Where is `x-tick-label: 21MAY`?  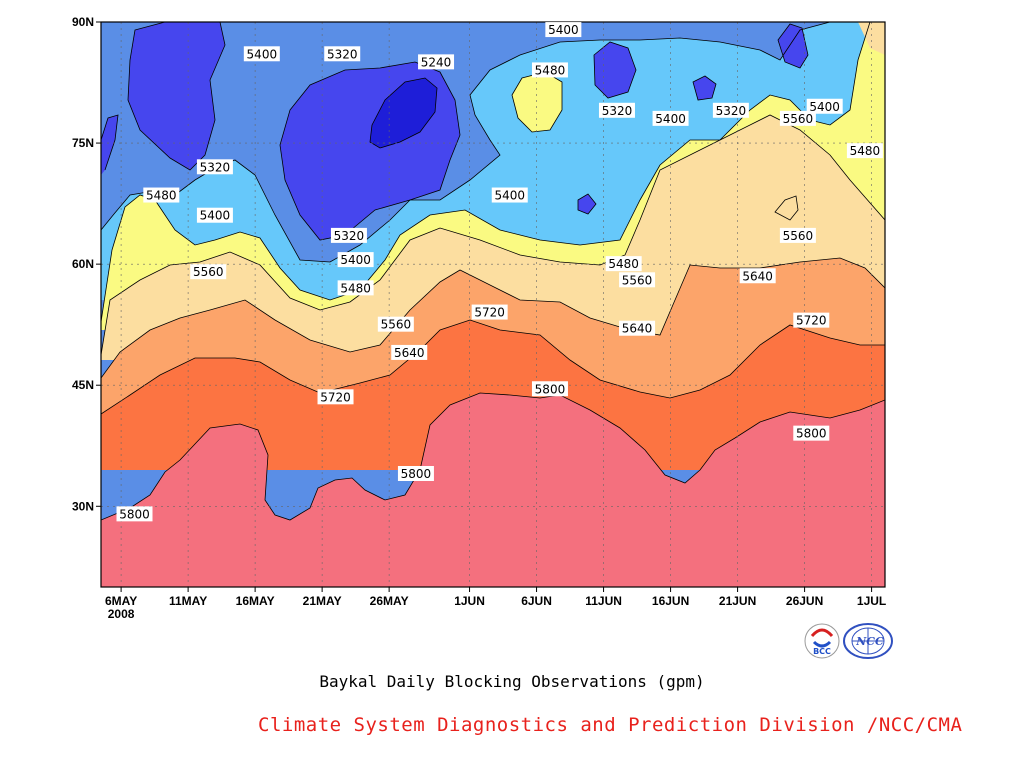
x-tick-label: 21MAY is located at coordinates (322, 601).